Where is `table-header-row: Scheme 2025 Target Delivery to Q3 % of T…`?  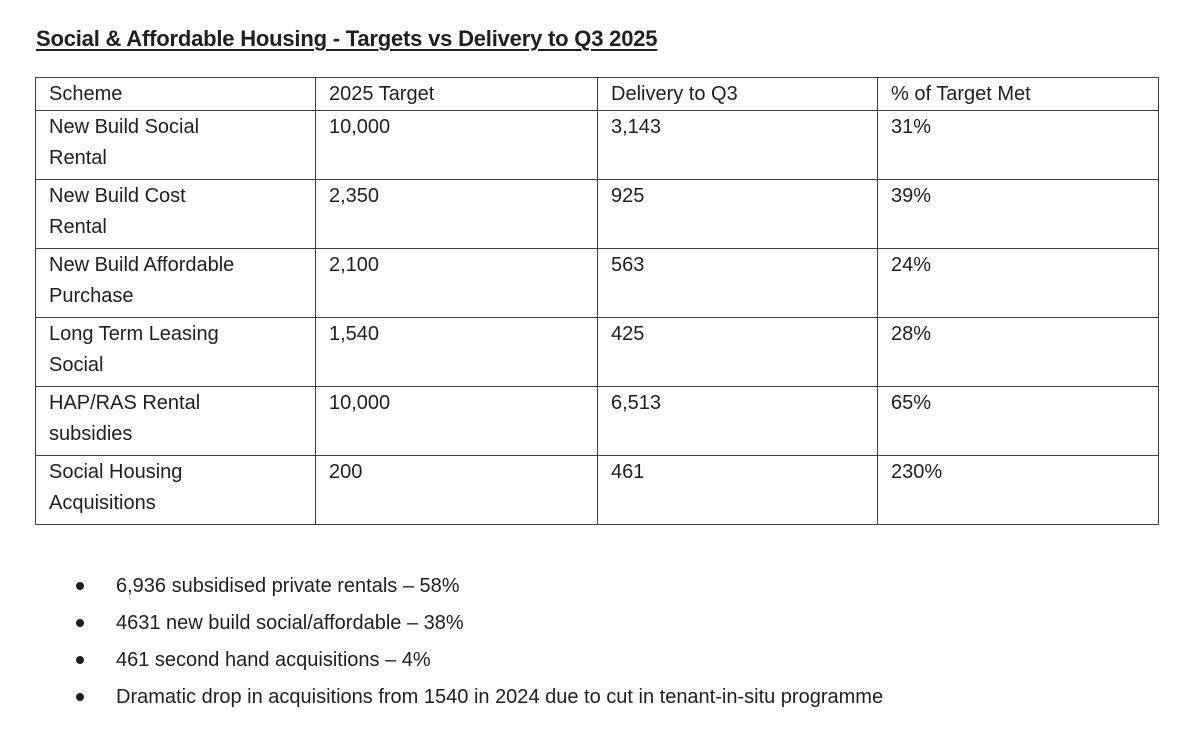 table-header-row: Scheme 2025 Target Delivery to Q3 % of T… is located at coordinates (597, 94).